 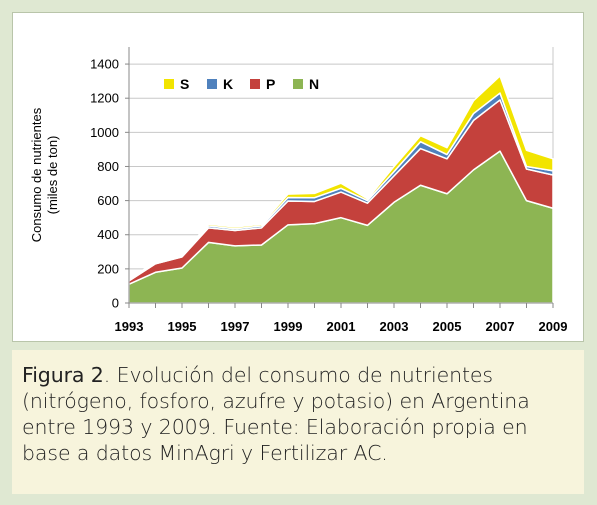 What do you see at coordinates (129, 326) in the screenshot?
I see `x-tick-label-1993: 1993` at bounding box center [129, 326].